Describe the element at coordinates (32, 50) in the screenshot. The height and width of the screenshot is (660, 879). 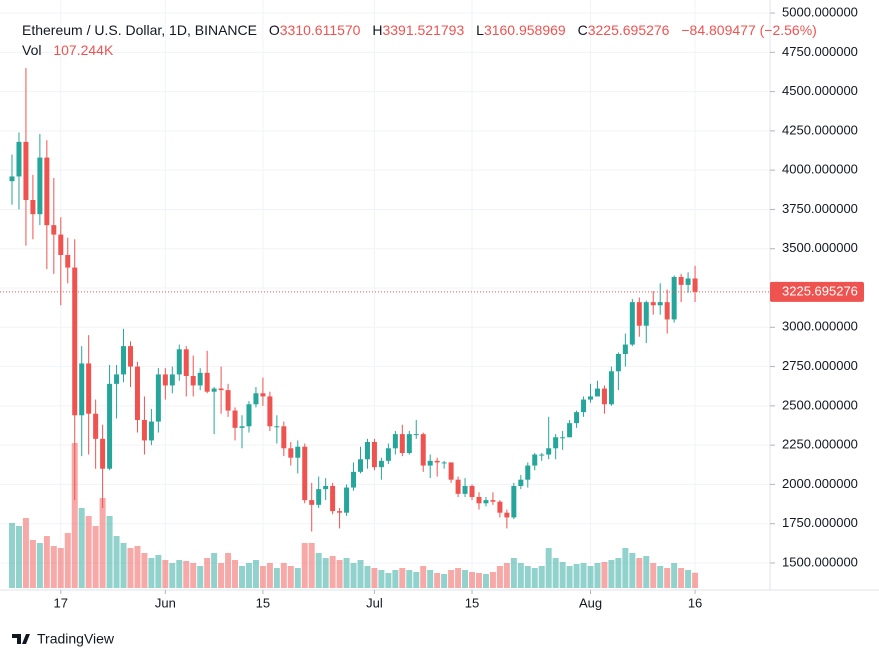
I see `volume-label: Vol` at that location.